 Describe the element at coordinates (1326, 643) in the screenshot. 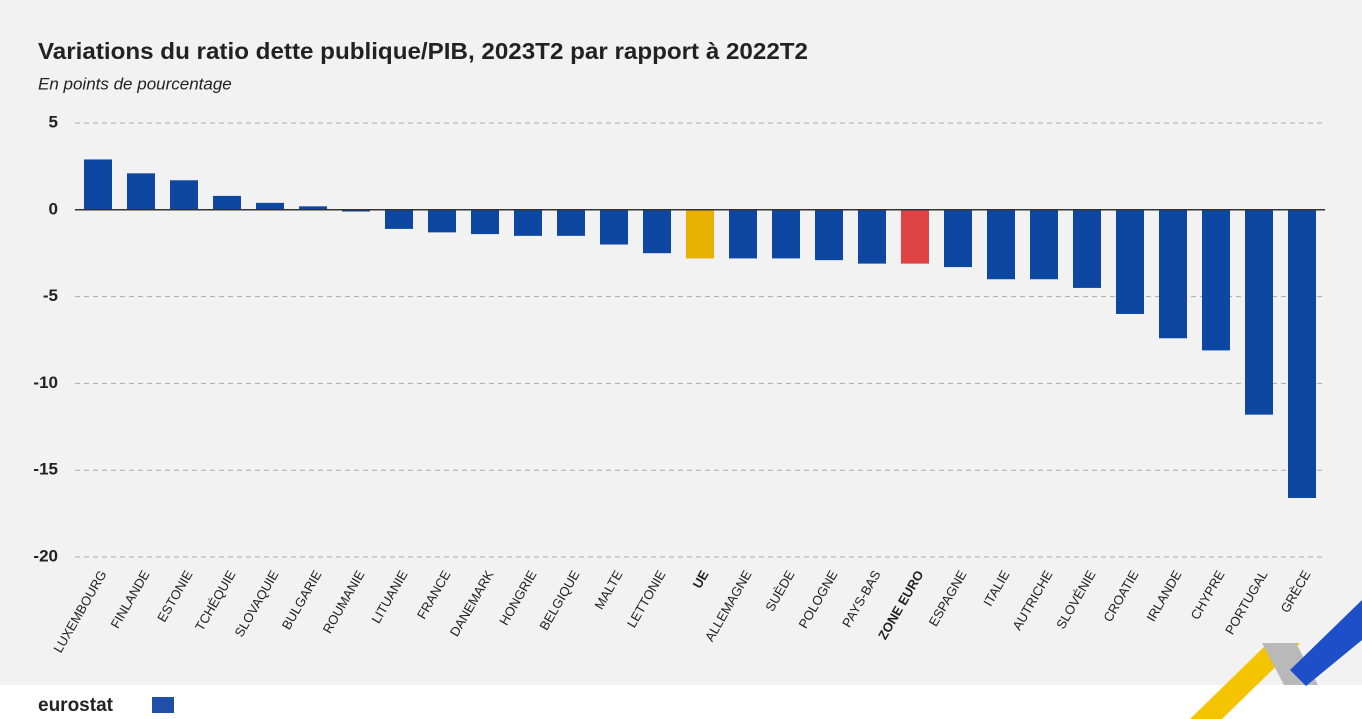

I see `stripe-blue` at that location.